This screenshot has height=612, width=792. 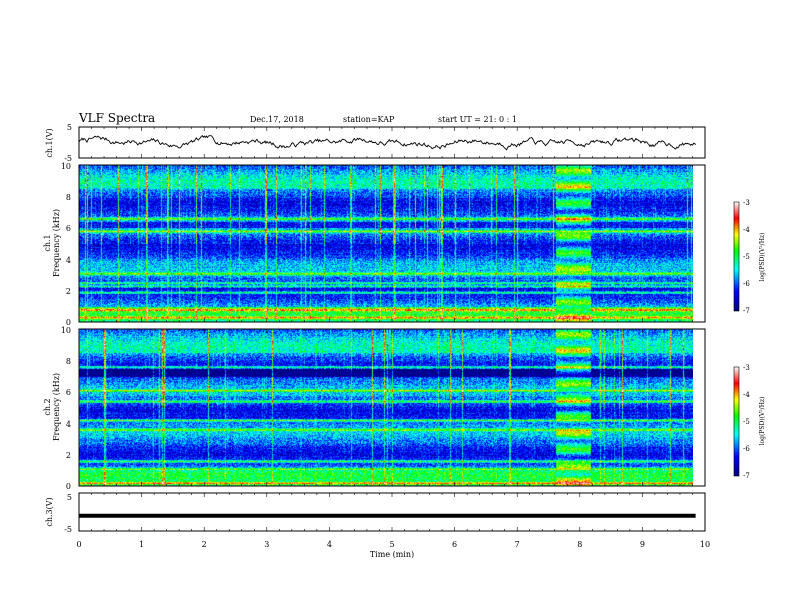 I want to click on ch1-ytick-top: 5, so click(x=69, y=127).